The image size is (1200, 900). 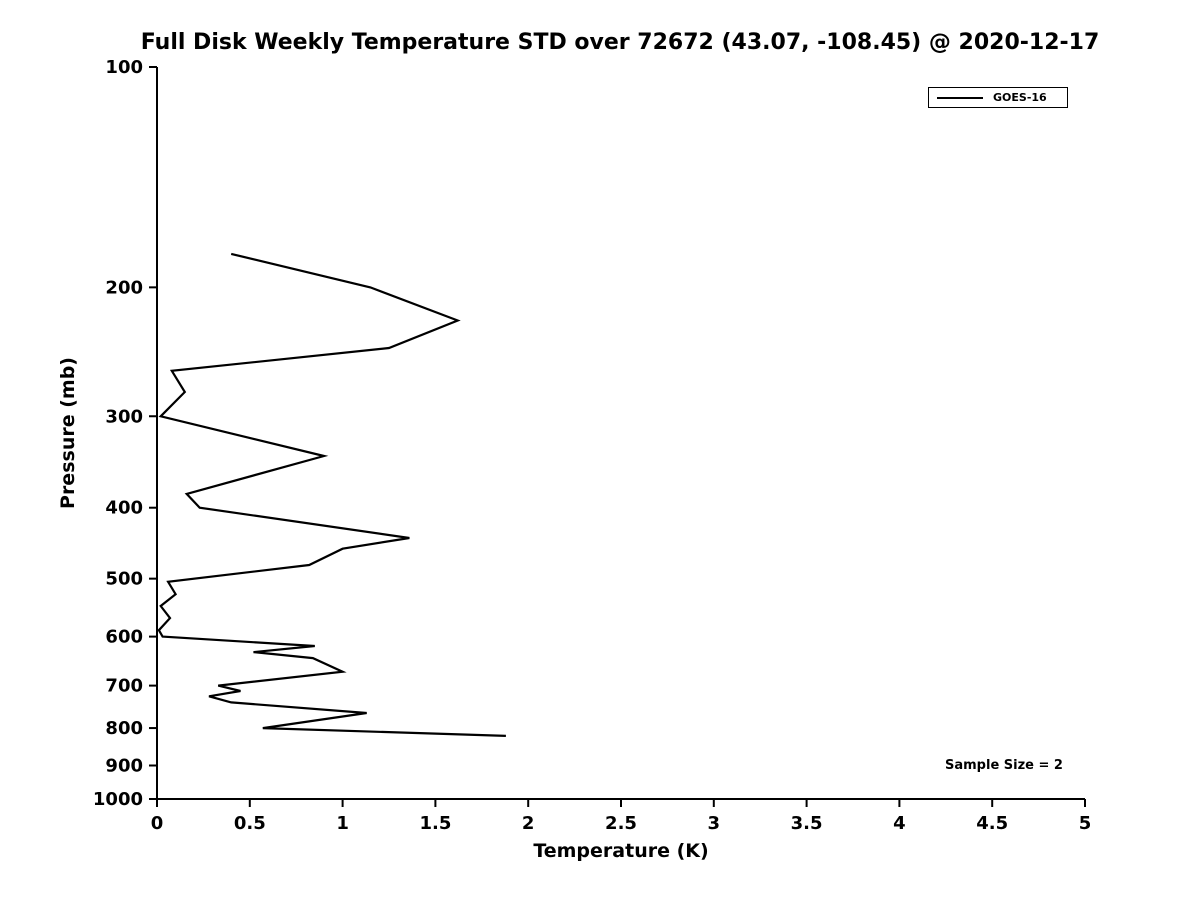 I want to click on x-tick-label: 0, so click(x=157, y=823).